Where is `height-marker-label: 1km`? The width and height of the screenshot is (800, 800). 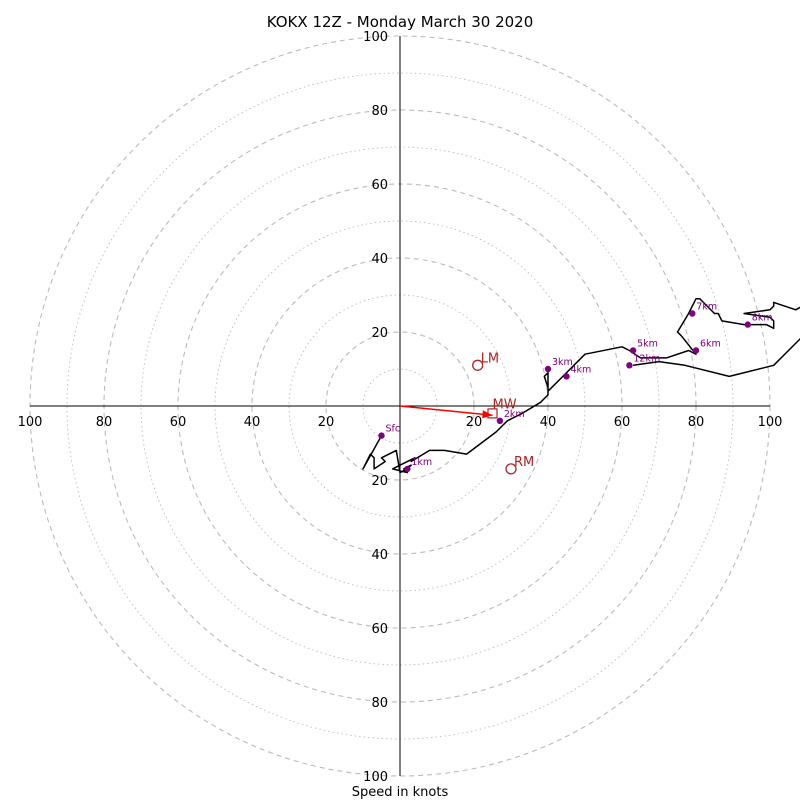
height-marker-label: 1km is located at coordinates (421, 462).